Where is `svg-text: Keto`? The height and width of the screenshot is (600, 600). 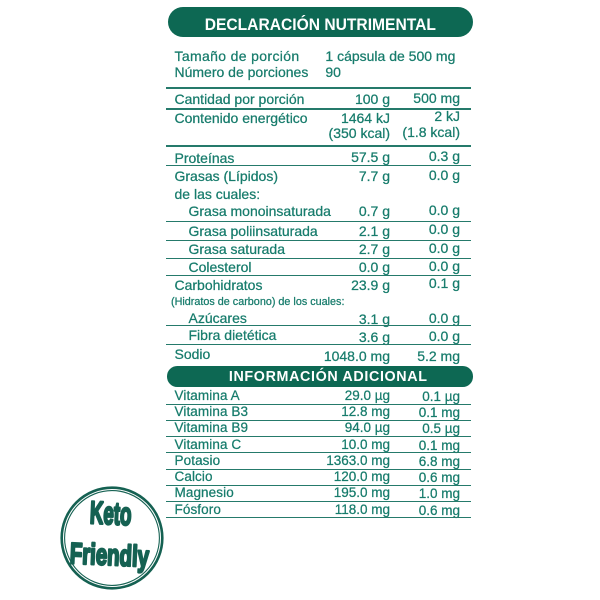 svg-text: Keto is located at coordinates (110, 513).